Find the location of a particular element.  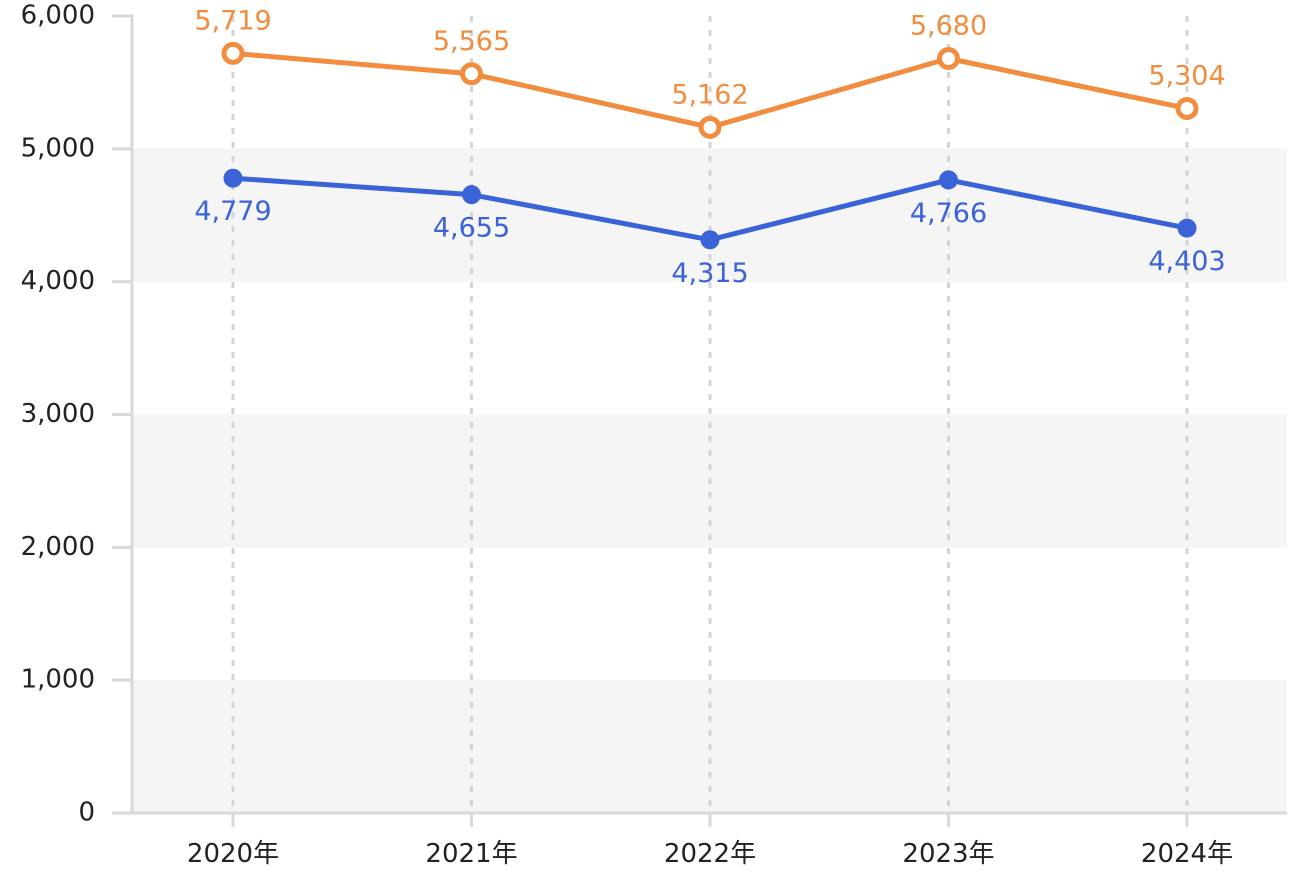

x-tick-label: 2021年 is located at coordinates (471, 854).